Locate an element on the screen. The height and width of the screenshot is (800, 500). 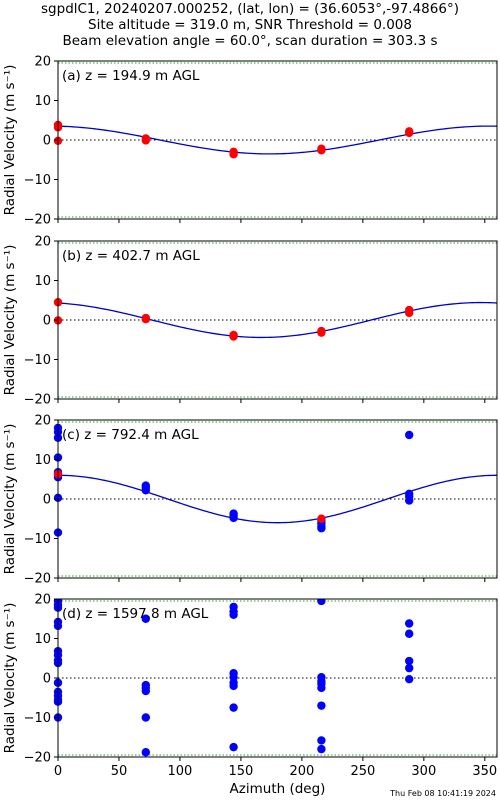
x-tick-label: 50 is located at coordinates (119, 771).